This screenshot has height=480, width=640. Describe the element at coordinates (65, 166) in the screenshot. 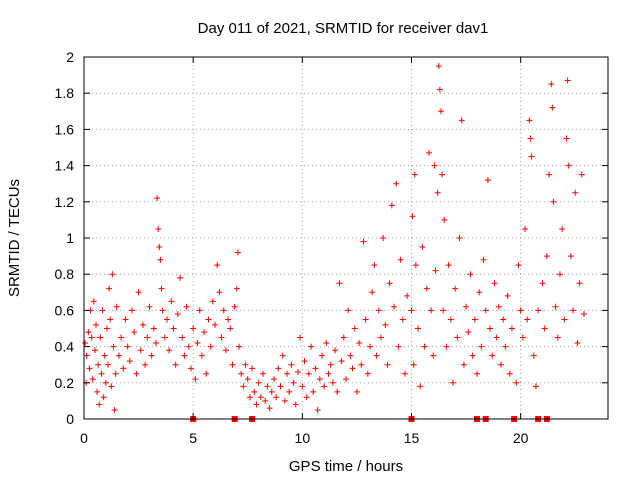

I see `y-tick-label: 1.4` at that location.